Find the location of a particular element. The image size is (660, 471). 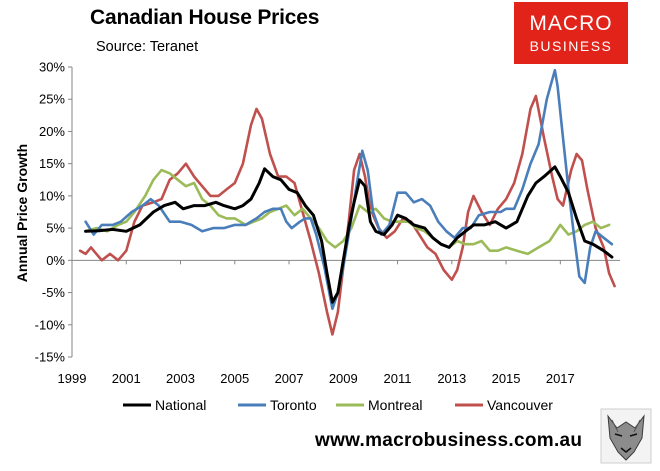

y-tick-label: 10% is located at coordinates (52, 195).